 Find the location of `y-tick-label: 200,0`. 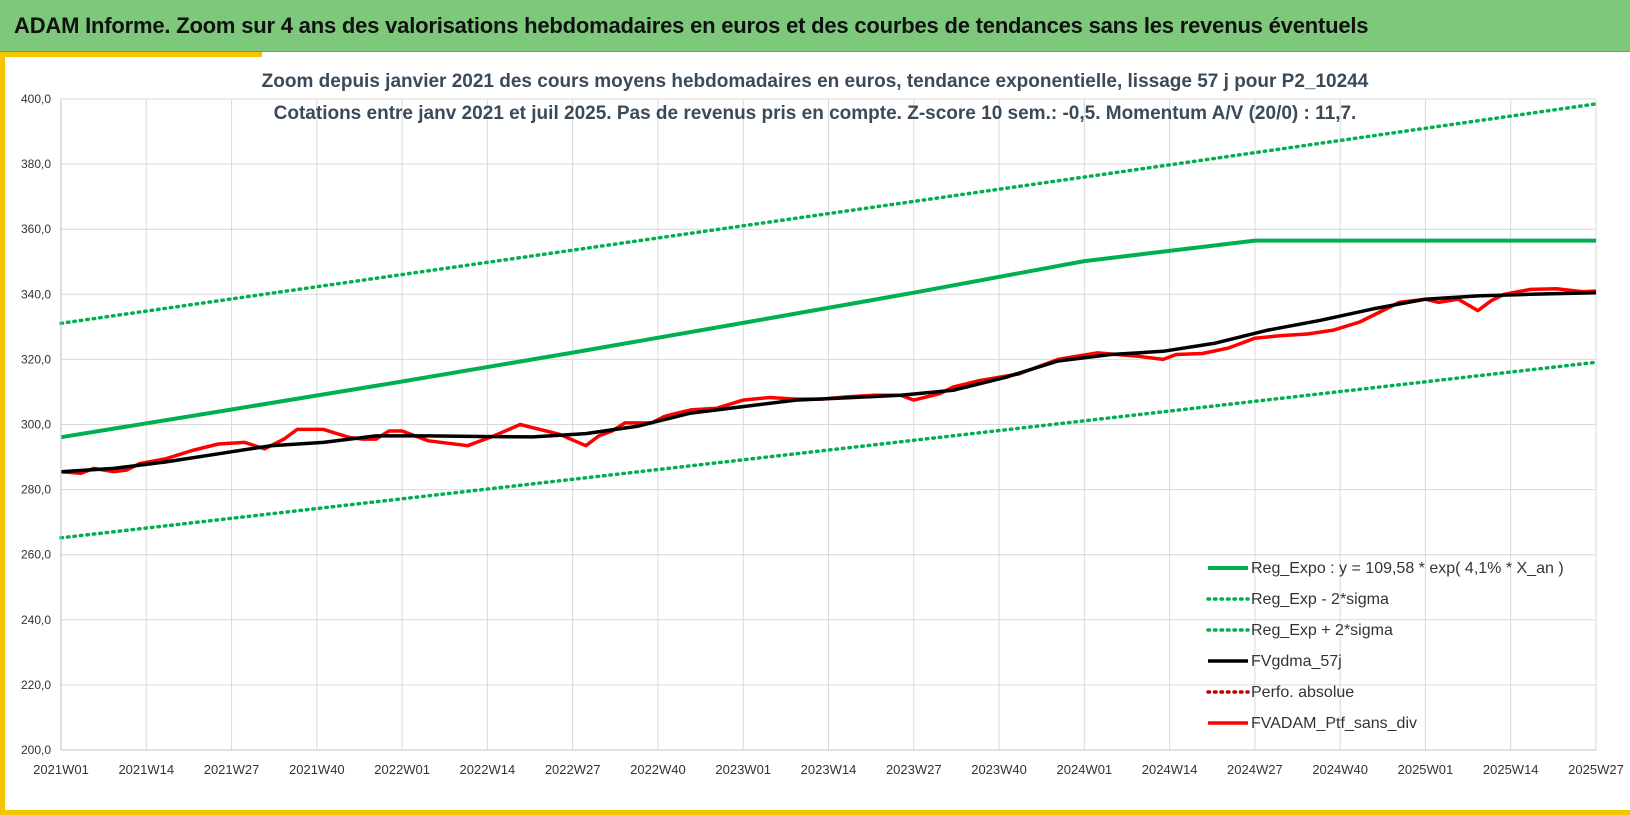

y-tick-label: 200,0 is located at coordinates (36, 750).